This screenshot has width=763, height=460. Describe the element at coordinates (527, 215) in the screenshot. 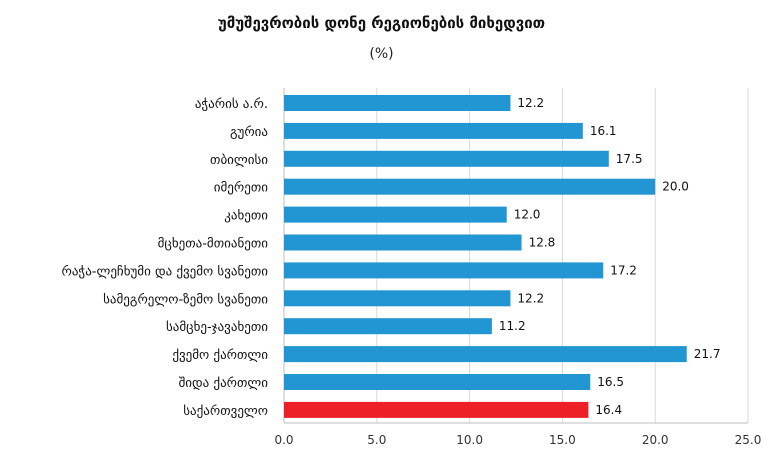

I see `data-label: 12.0` at that location.